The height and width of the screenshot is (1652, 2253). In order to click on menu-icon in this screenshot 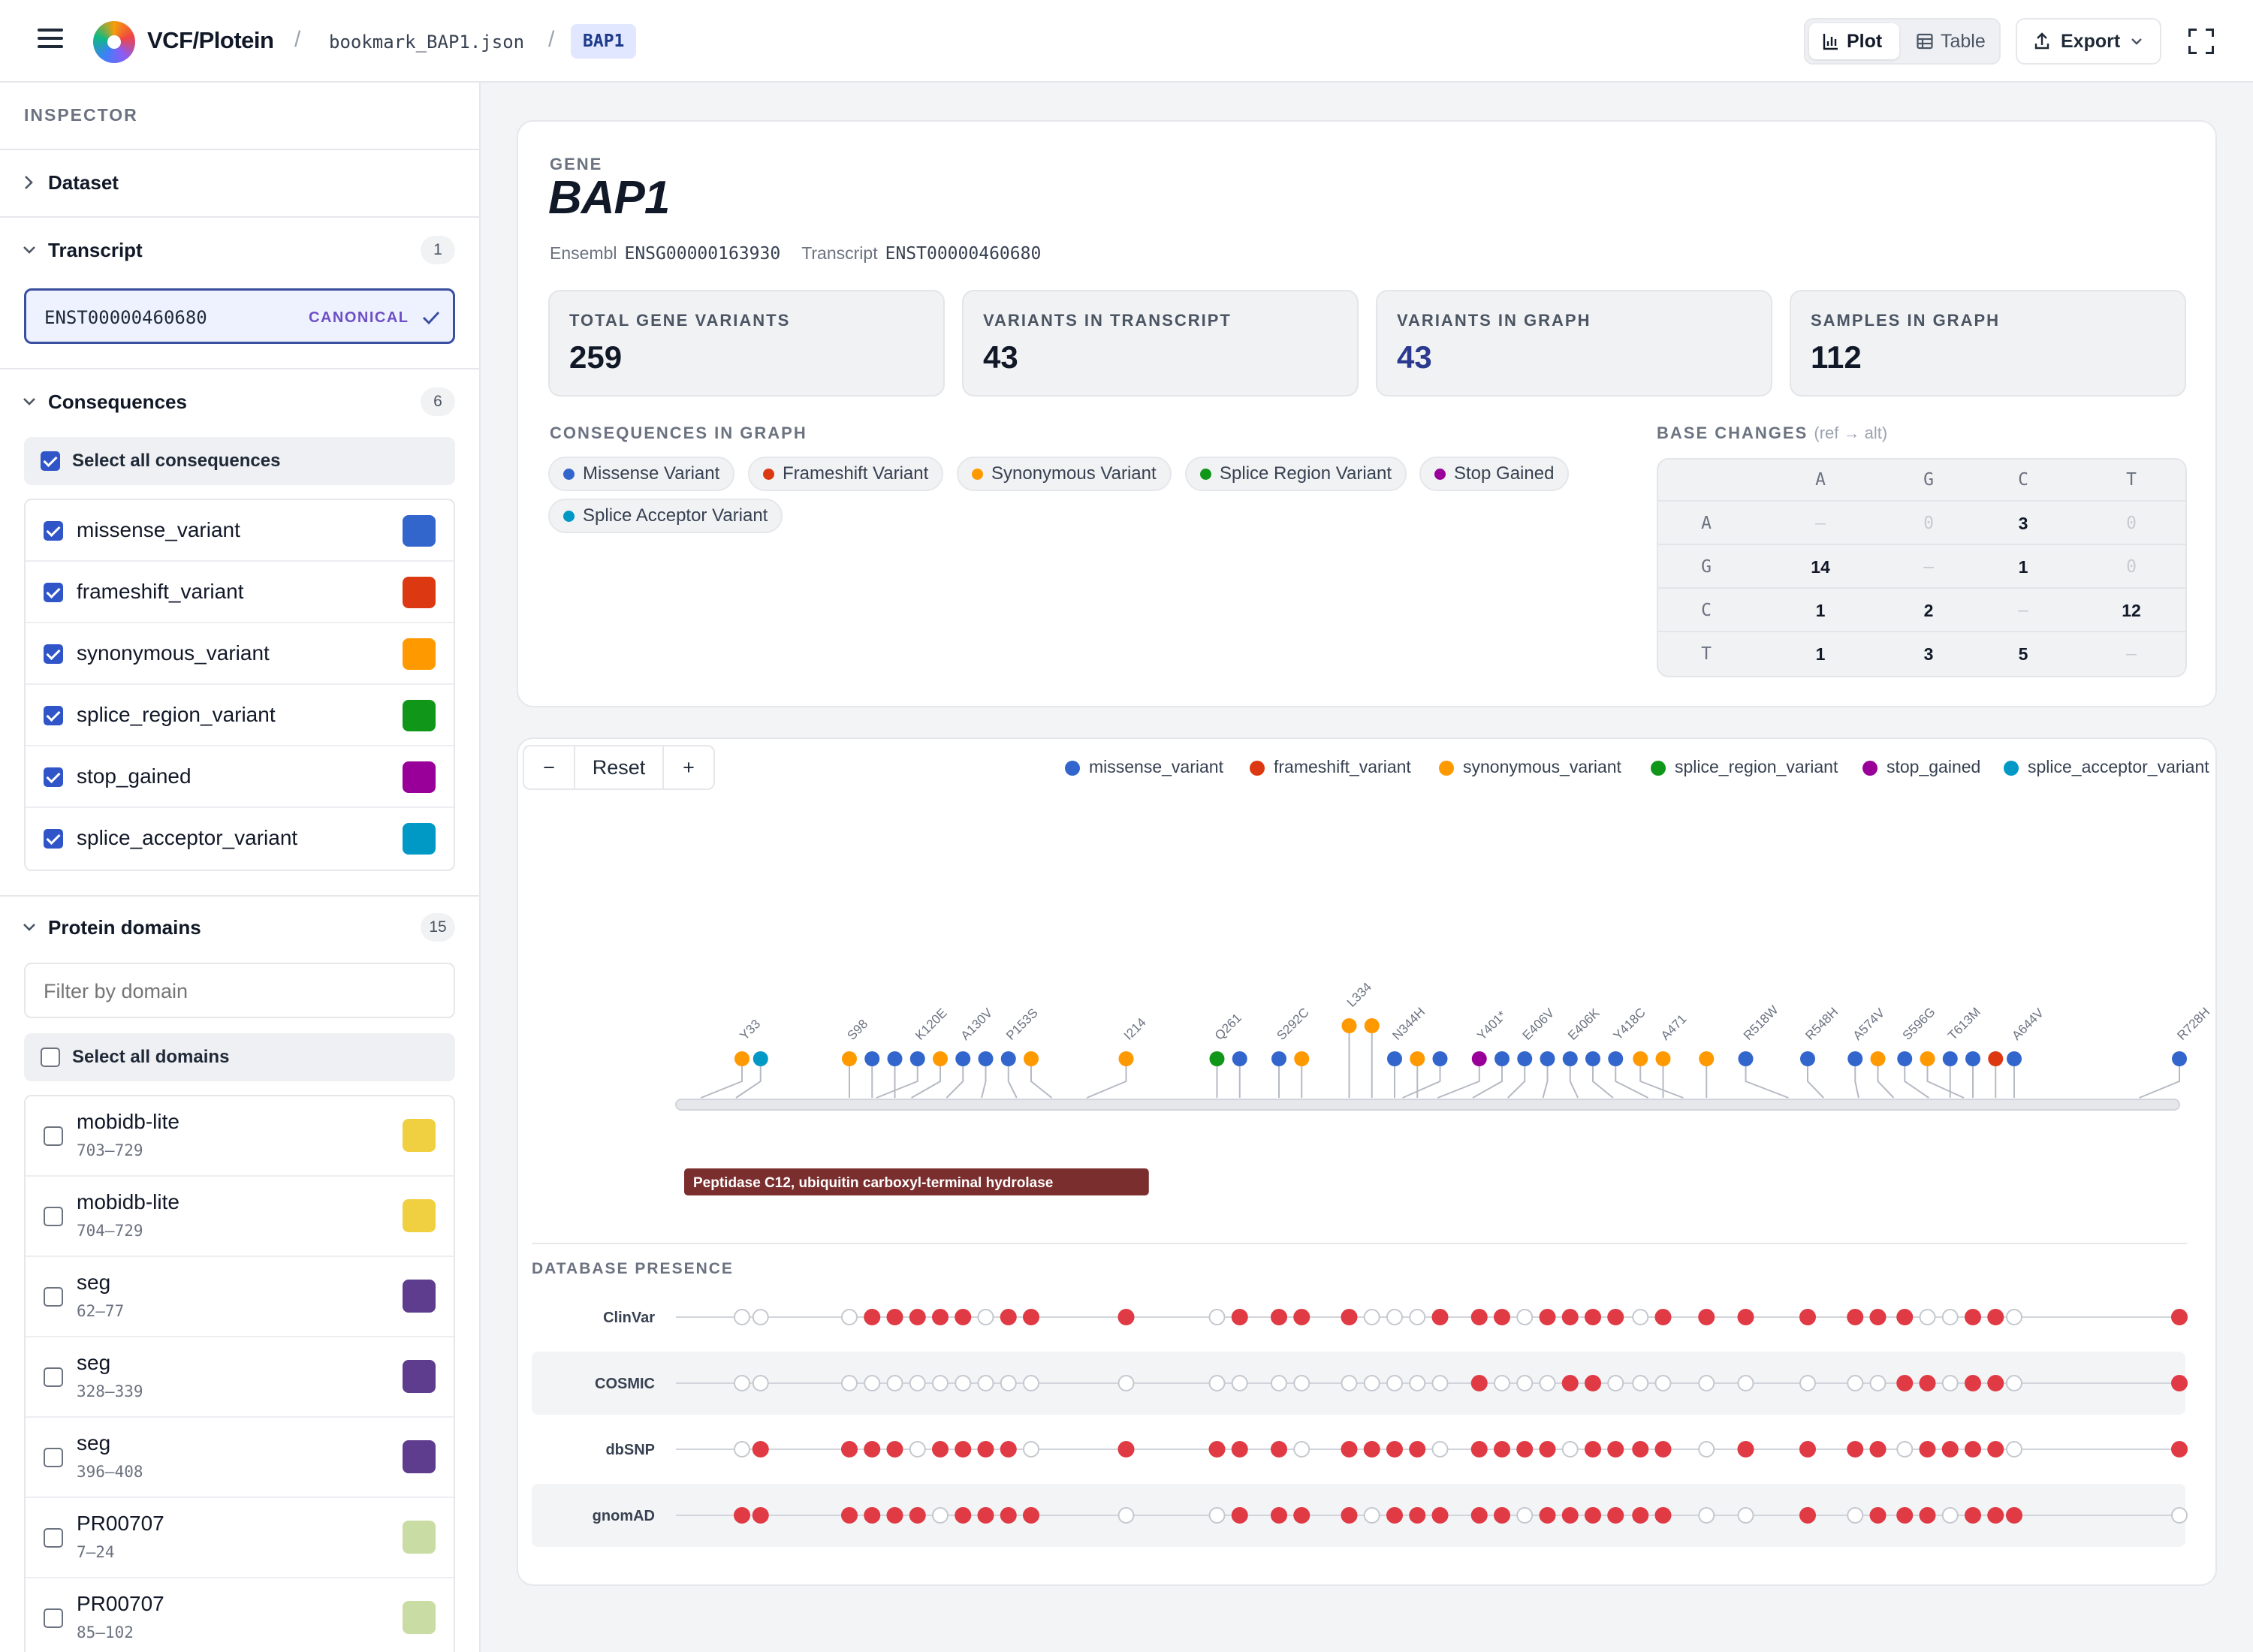, I will do `click(50, 41)`.